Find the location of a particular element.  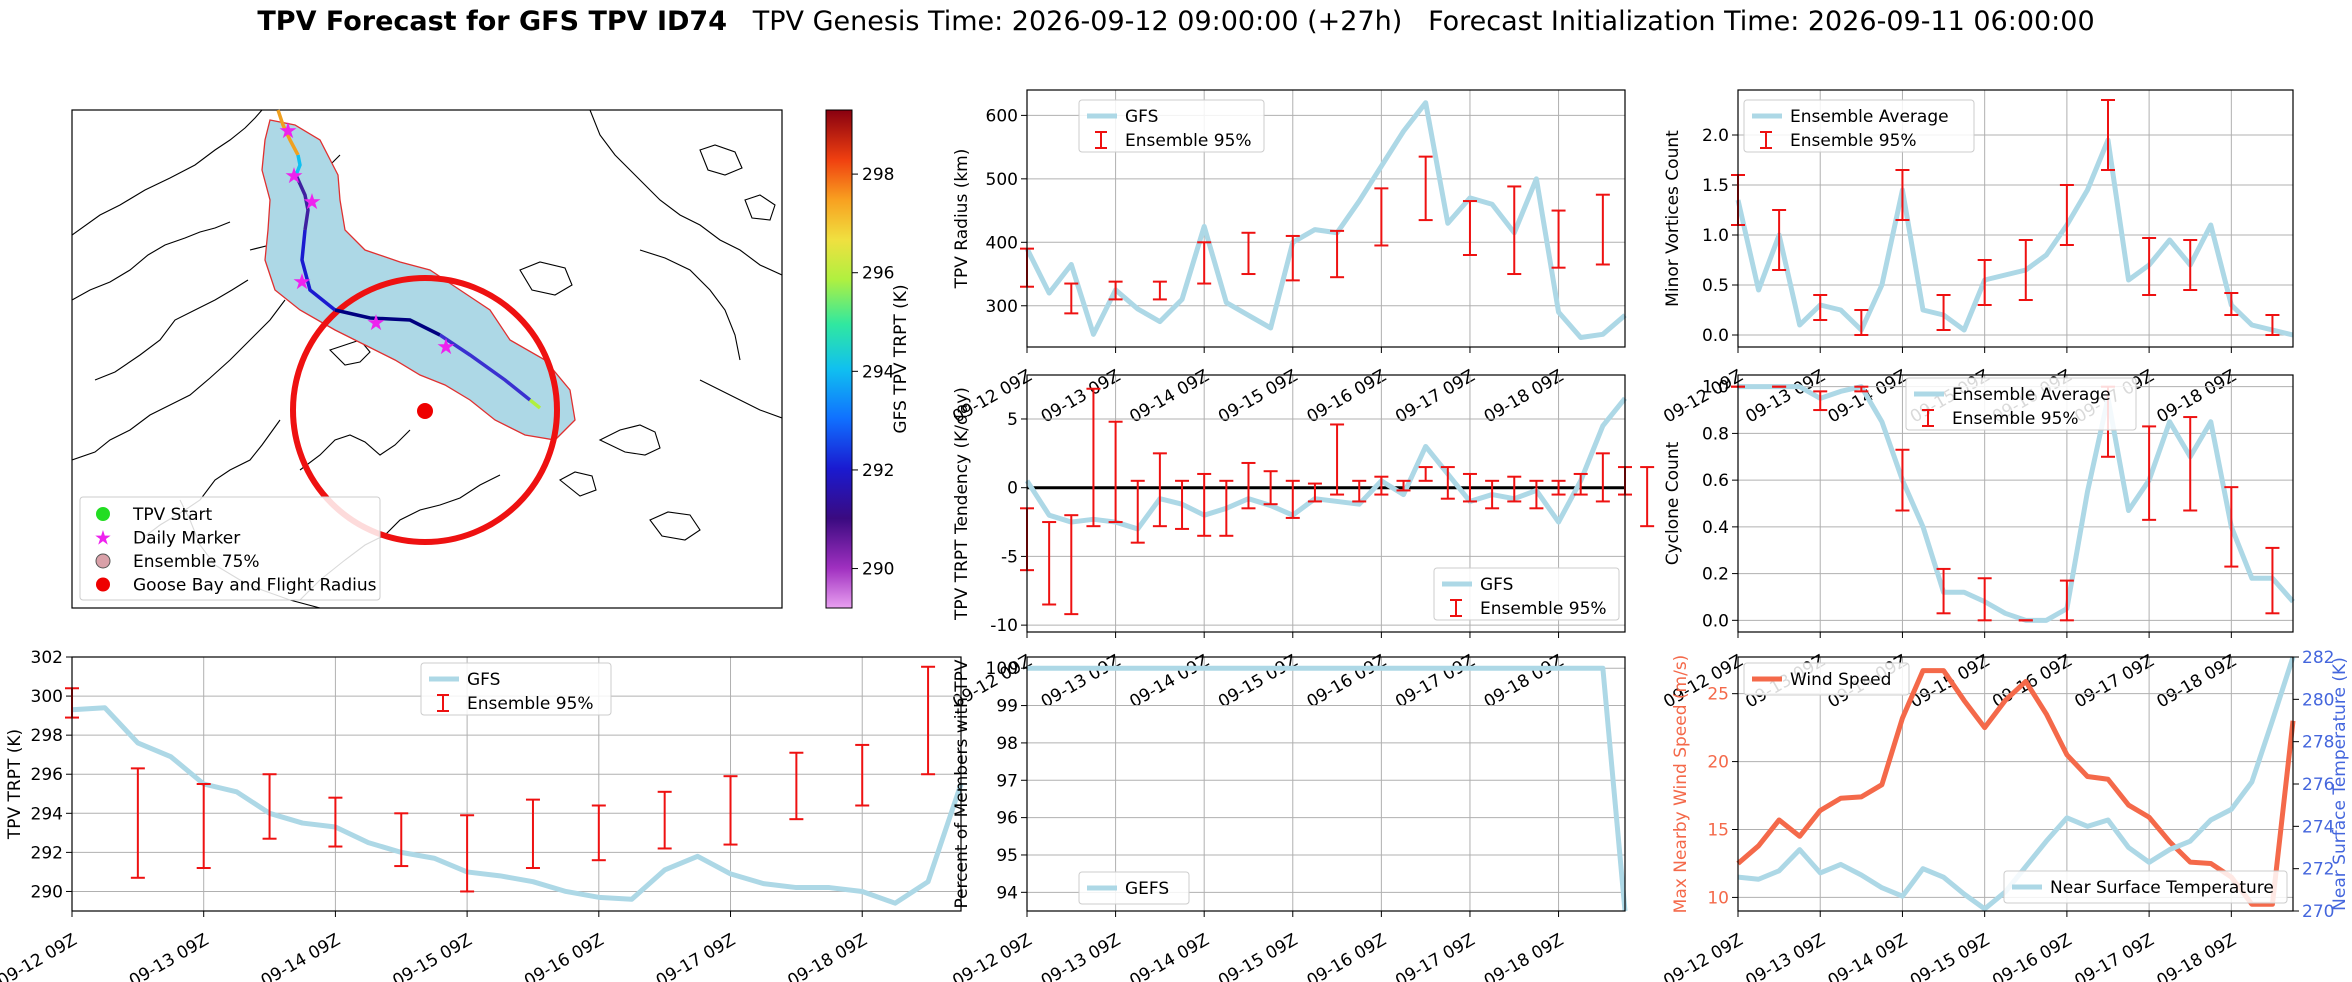

legend: Ensemble Average Ensemble 95% is located at coordinates (1859, 126).